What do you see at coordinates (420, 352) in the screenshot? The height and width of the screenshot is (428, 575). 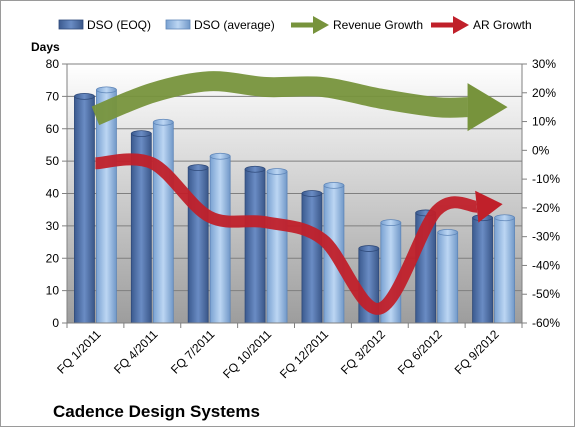 I see `x-tick-label: FQ 6/2012` at bounding box center [420, 352].